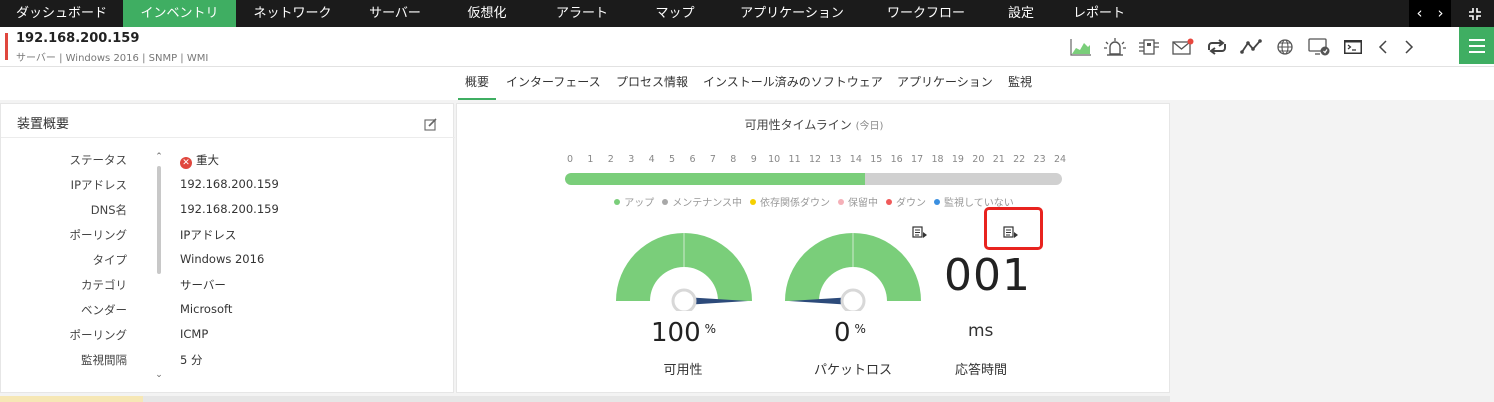  I want to click on hamburger-menu-icon, so click(1476, 45).